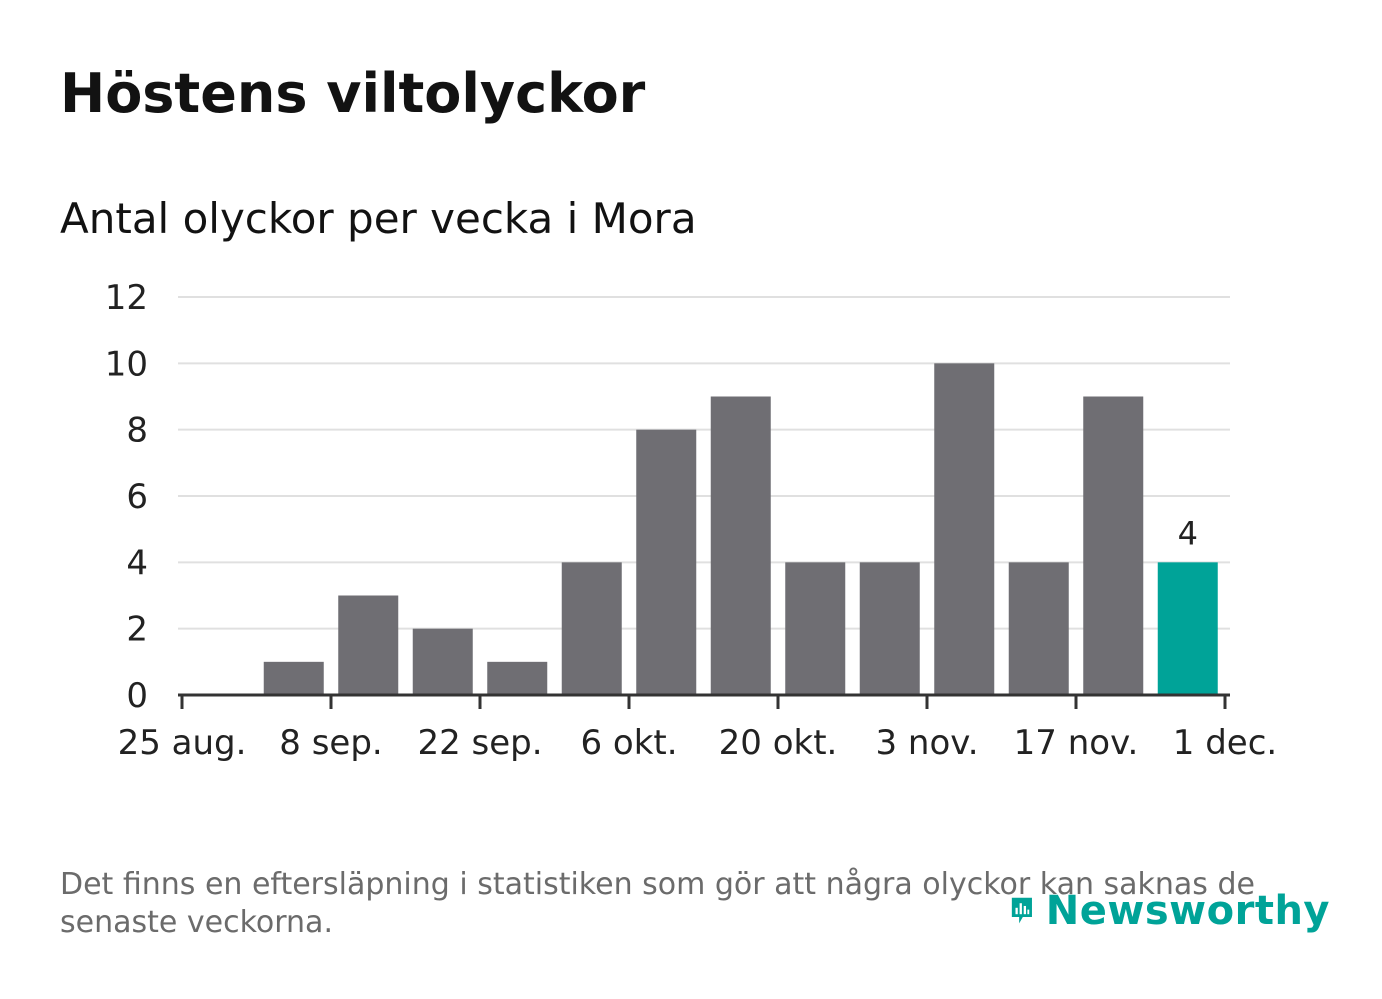 The image size is (1382, 999). Describe the element at coordinates (353, 93) in the screenshot. I see `chart-title: Höstens viltolyckor` at that location.